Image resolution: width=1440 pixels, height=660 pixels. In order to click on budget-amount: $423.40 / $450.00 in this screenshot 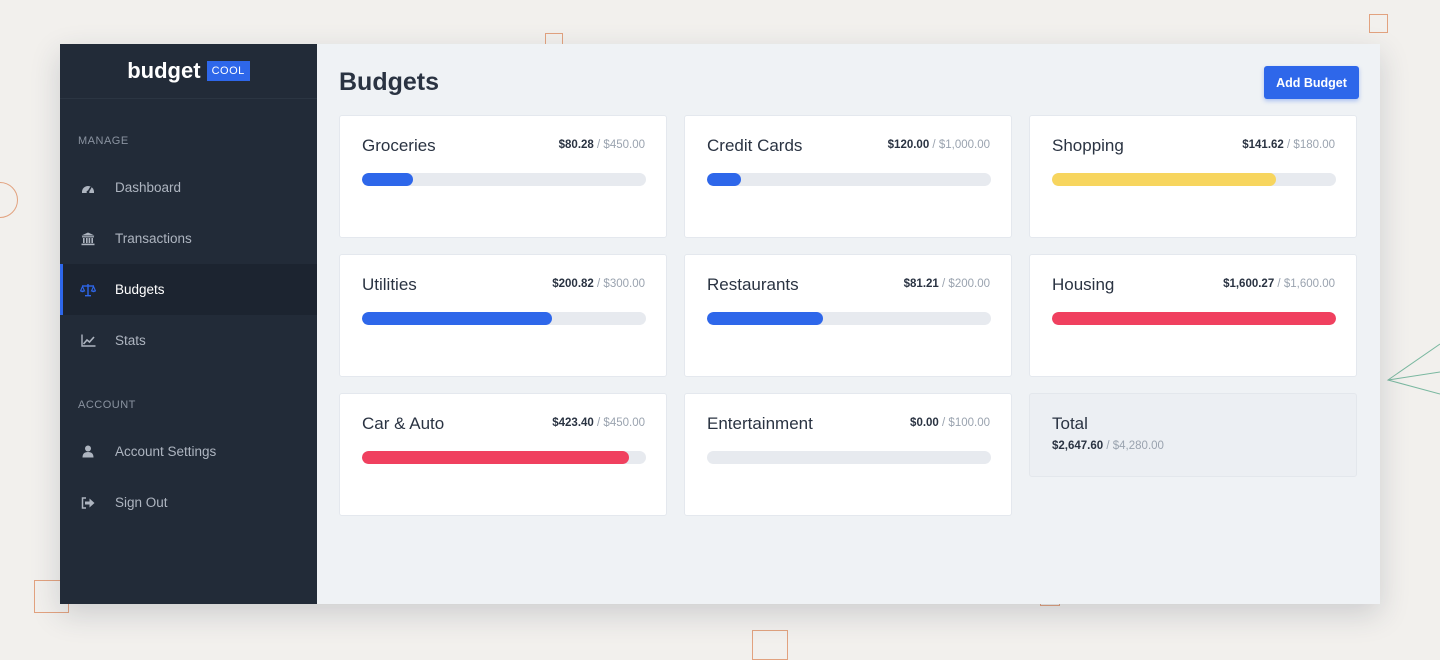, I will do `click(598, 423)`.